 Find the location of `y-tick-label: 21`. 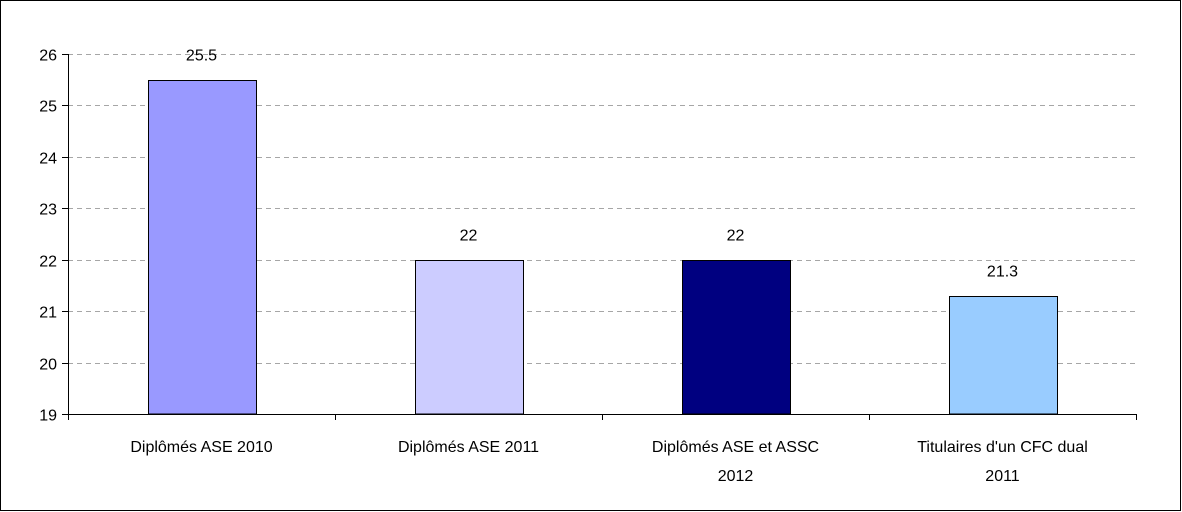

y-tick-label: 21 is located at coordinates (48, 313).